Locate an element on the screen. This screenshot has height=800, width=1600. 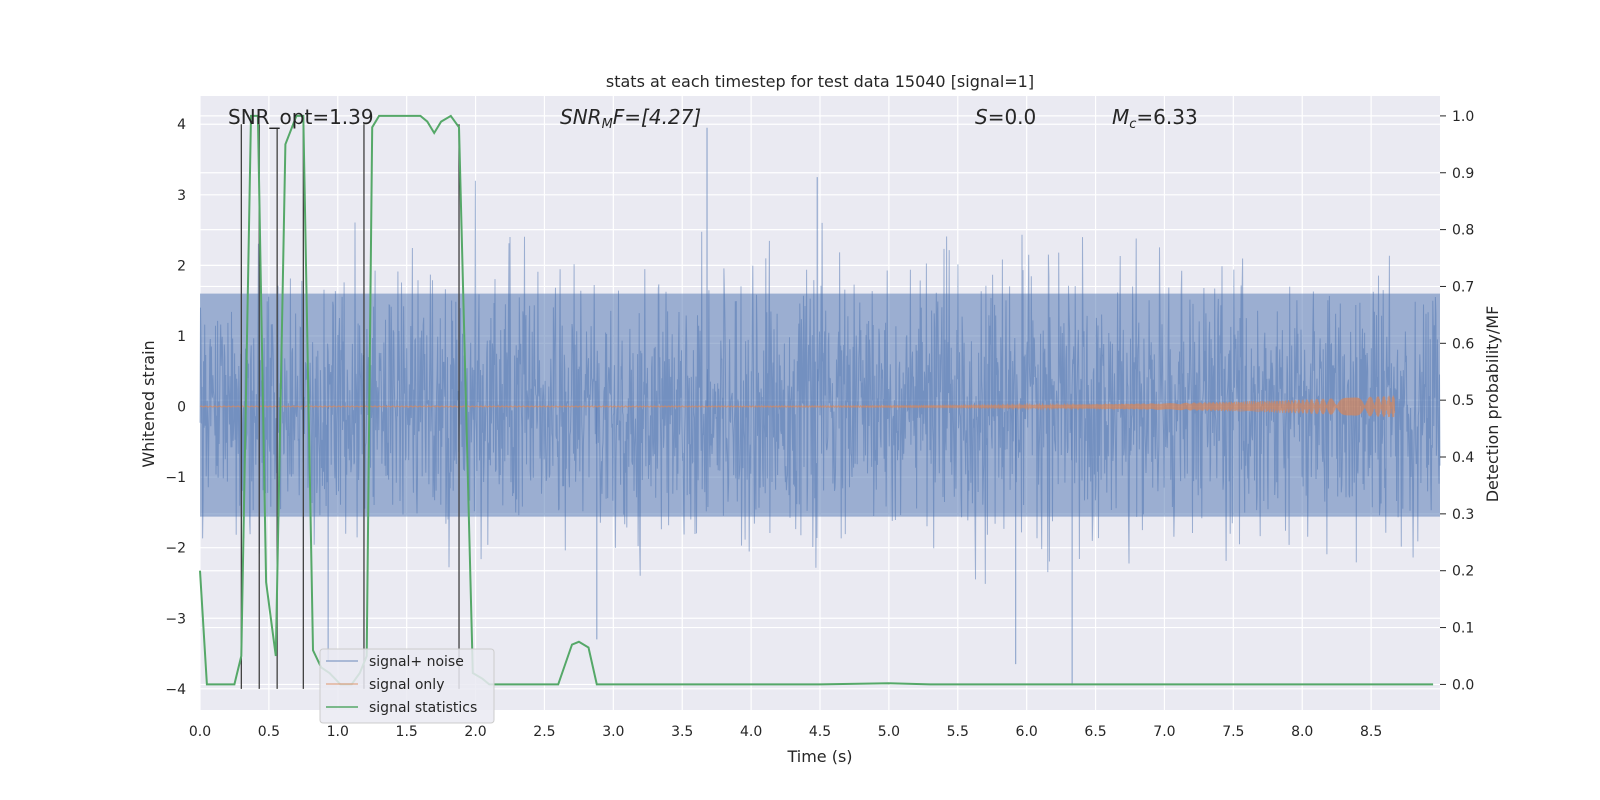
y-left-tick-label-5: −1 is located at coordinates (175, 478).